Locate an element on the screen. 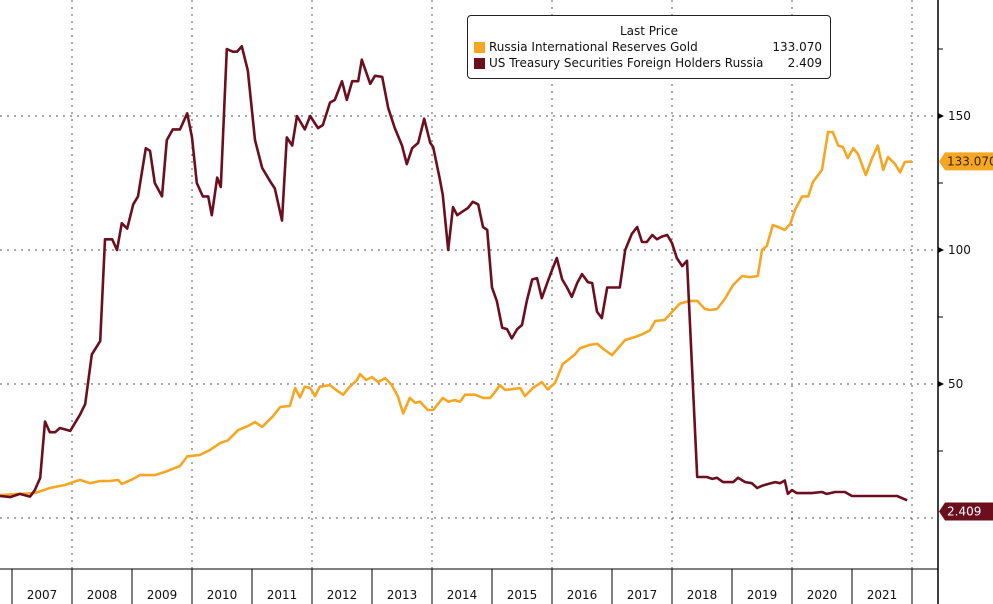 This screenshot has height=604, width=993. y-tick-label: 150 is located at coordinates (959, 116).